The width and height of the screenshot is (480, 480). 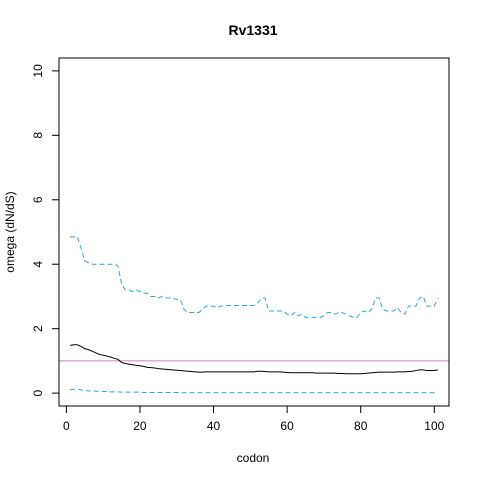 What do you see at coordinates (38, 328) in the screenshot?
I see `y-tick-label: 2` at bounding box center [38, 328].